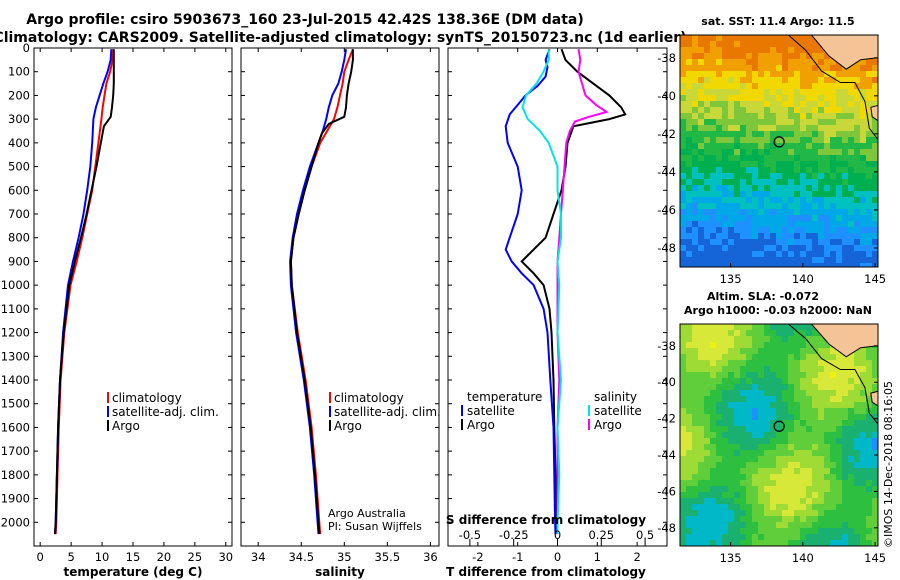 The height and width of the screenshot is (580, 900). What do you see at coordinates (542, 292) in the screenshot?
I see `sal-satellite-diff-line` at bounding box center [542, 292].